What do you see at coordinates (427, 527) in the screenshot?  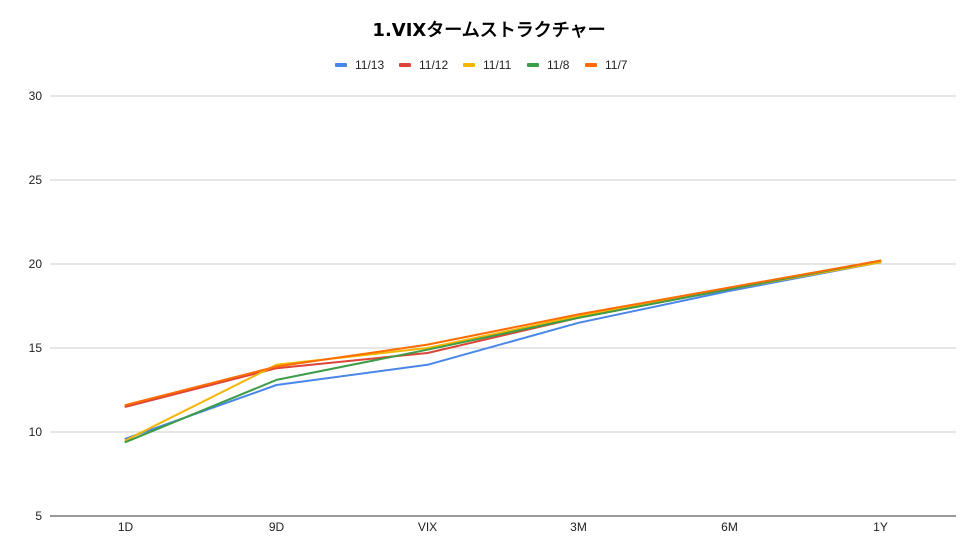 I see `x-tick-label: VIX` at bounding box center [427, 527].